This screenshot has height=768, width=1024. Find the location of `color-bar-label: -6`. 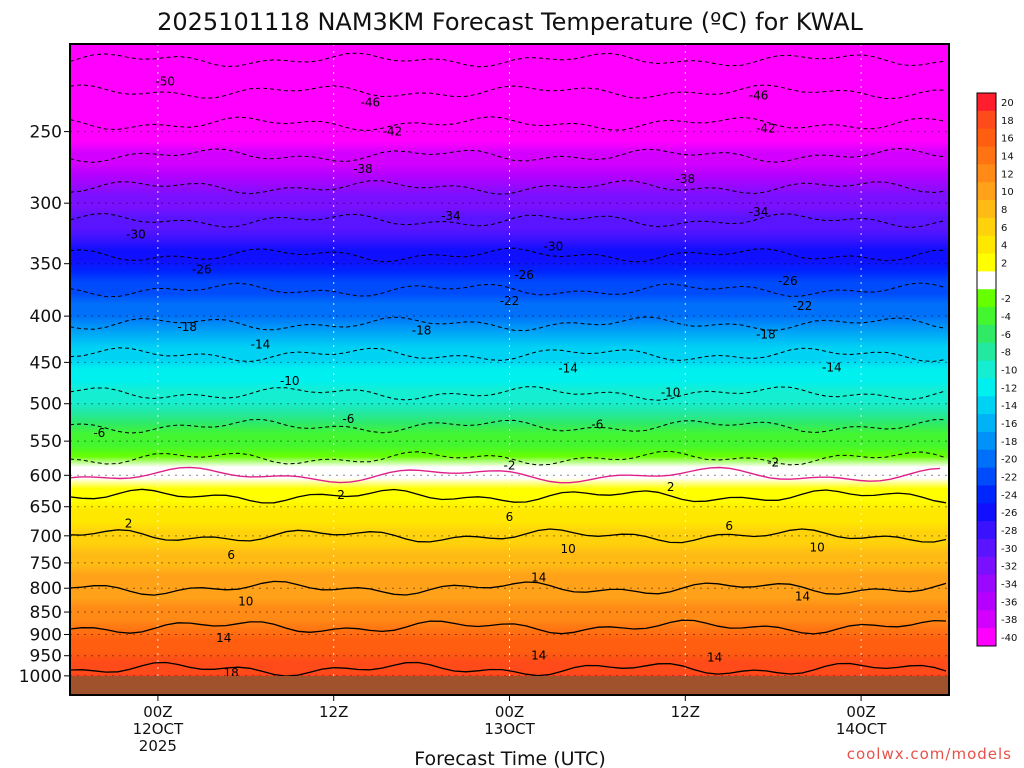

color-bar-label: -6 is located at coordinates (1006, 335).